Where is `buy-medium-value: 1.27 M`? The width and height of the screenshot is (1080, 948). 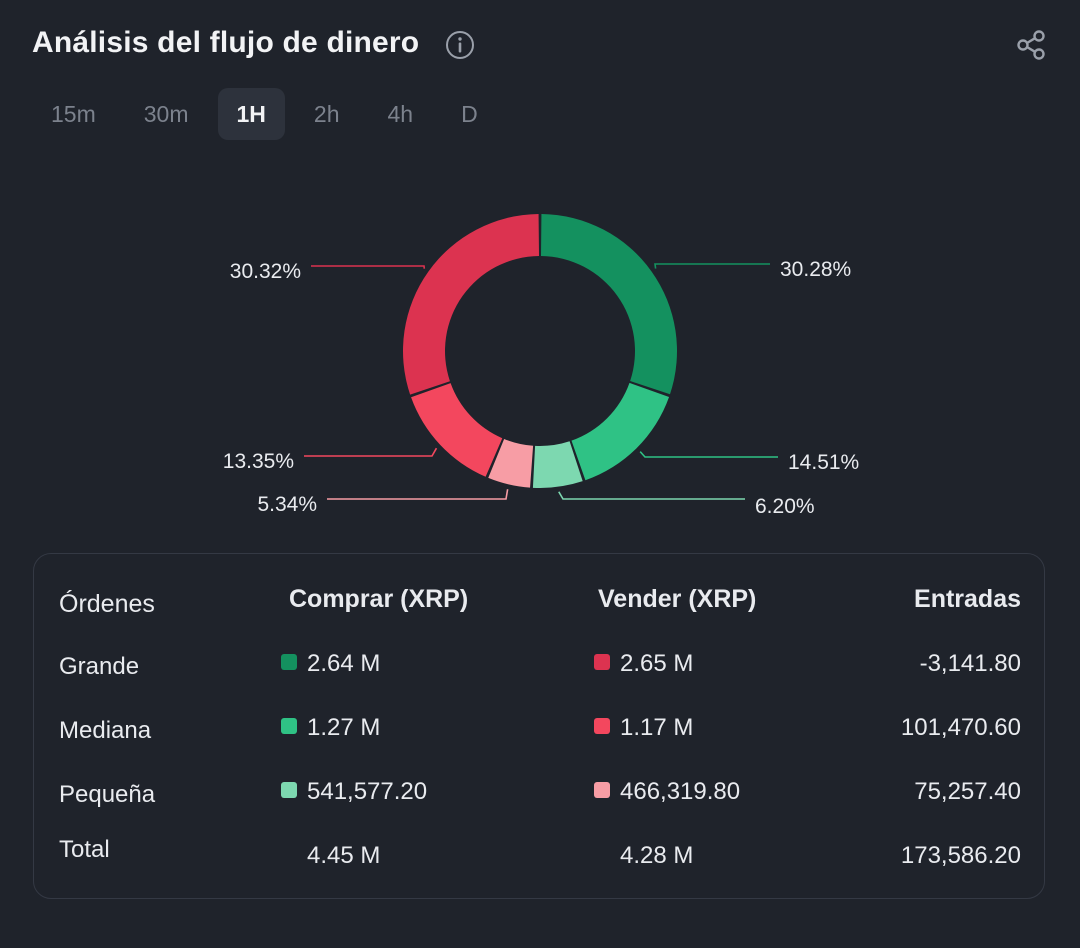
buy-medium-value: 1.27 M is located at coordinates (330, 728).